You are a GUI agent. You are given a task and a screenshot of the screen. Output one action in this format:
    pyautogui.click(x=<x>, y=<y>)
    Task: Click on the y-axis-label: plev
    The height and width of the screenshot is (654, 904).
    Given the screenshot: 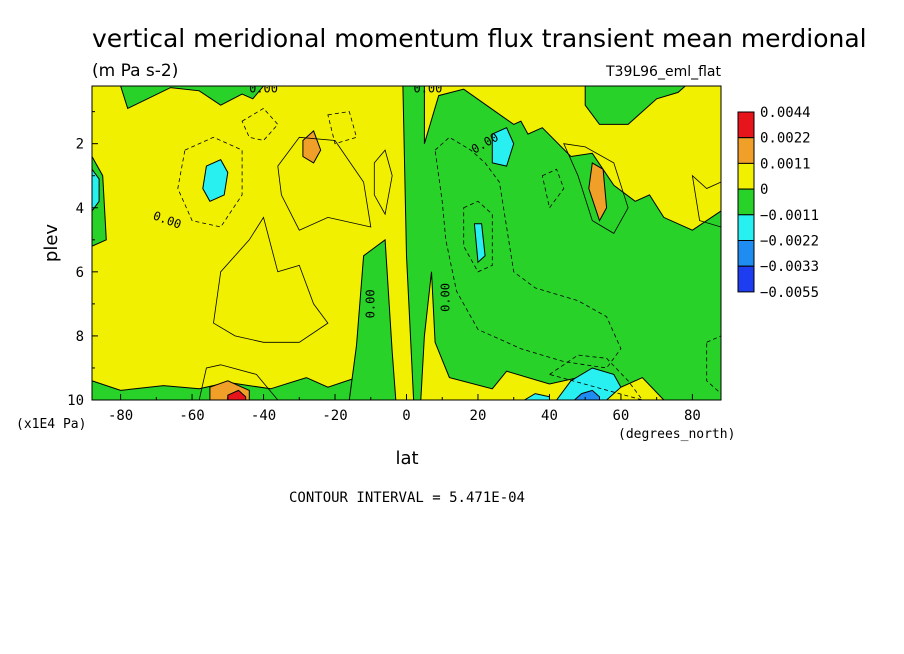 What is the action you would take?
    pyautogui.click(x=51, y=243)
    